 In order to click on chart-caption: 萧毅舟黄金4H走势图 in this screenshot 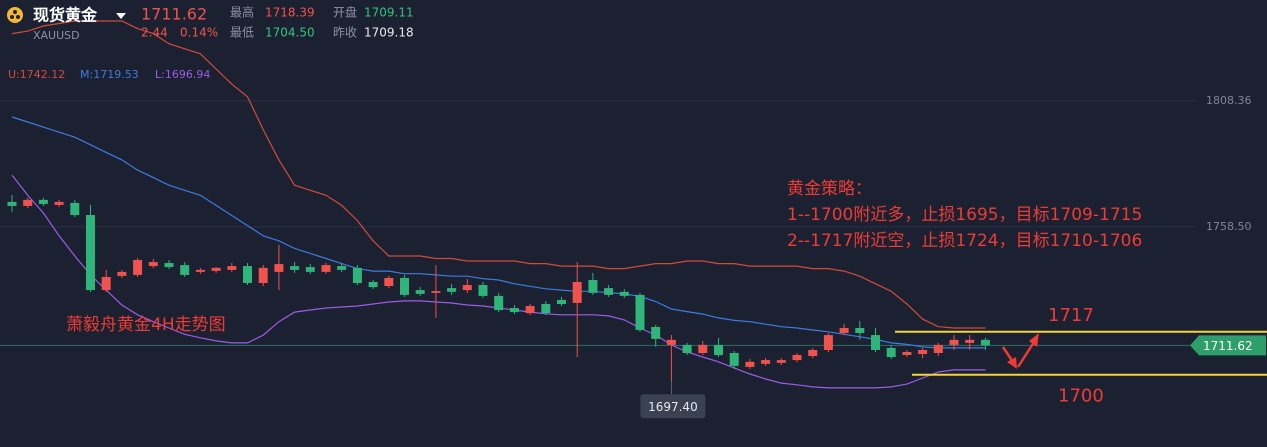, I will do `click(146, 325)`.